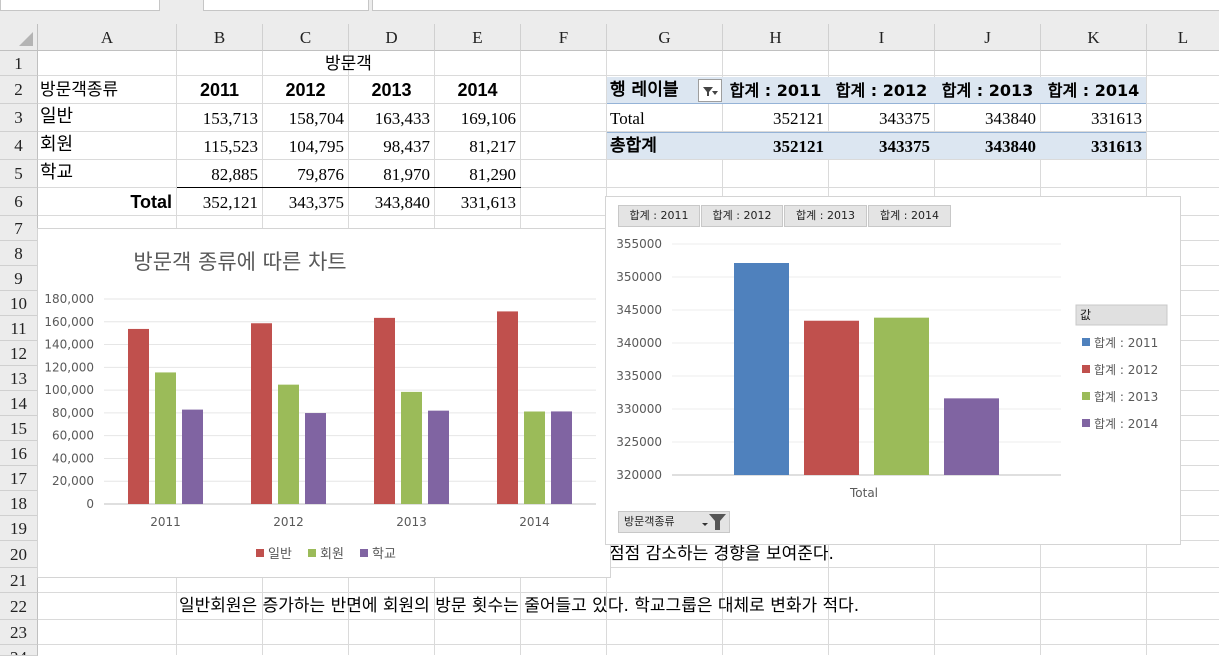  I want to click on cell-school-2012: 79,876, so click(320, 174).